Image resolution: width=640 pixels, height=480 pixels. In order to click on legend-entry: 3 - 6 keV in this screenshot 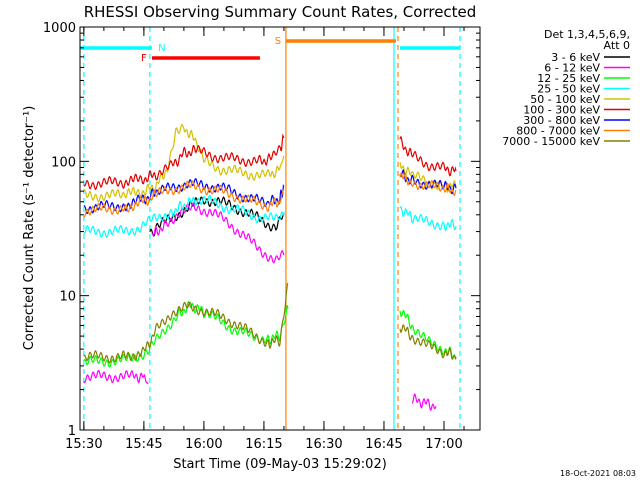, I will do `click(575, 57)`.